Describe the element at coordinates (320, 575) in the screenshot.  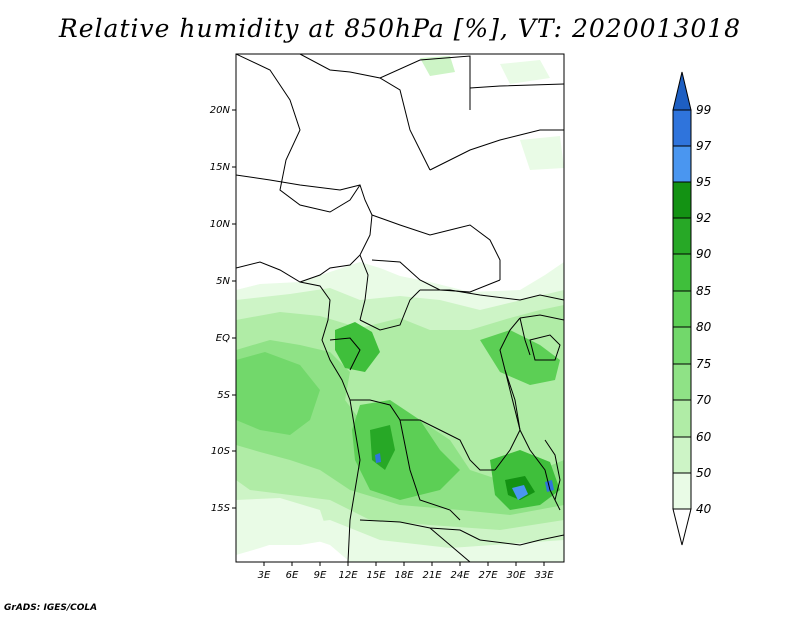
I see `lon-label-9e: 9E` at that location.